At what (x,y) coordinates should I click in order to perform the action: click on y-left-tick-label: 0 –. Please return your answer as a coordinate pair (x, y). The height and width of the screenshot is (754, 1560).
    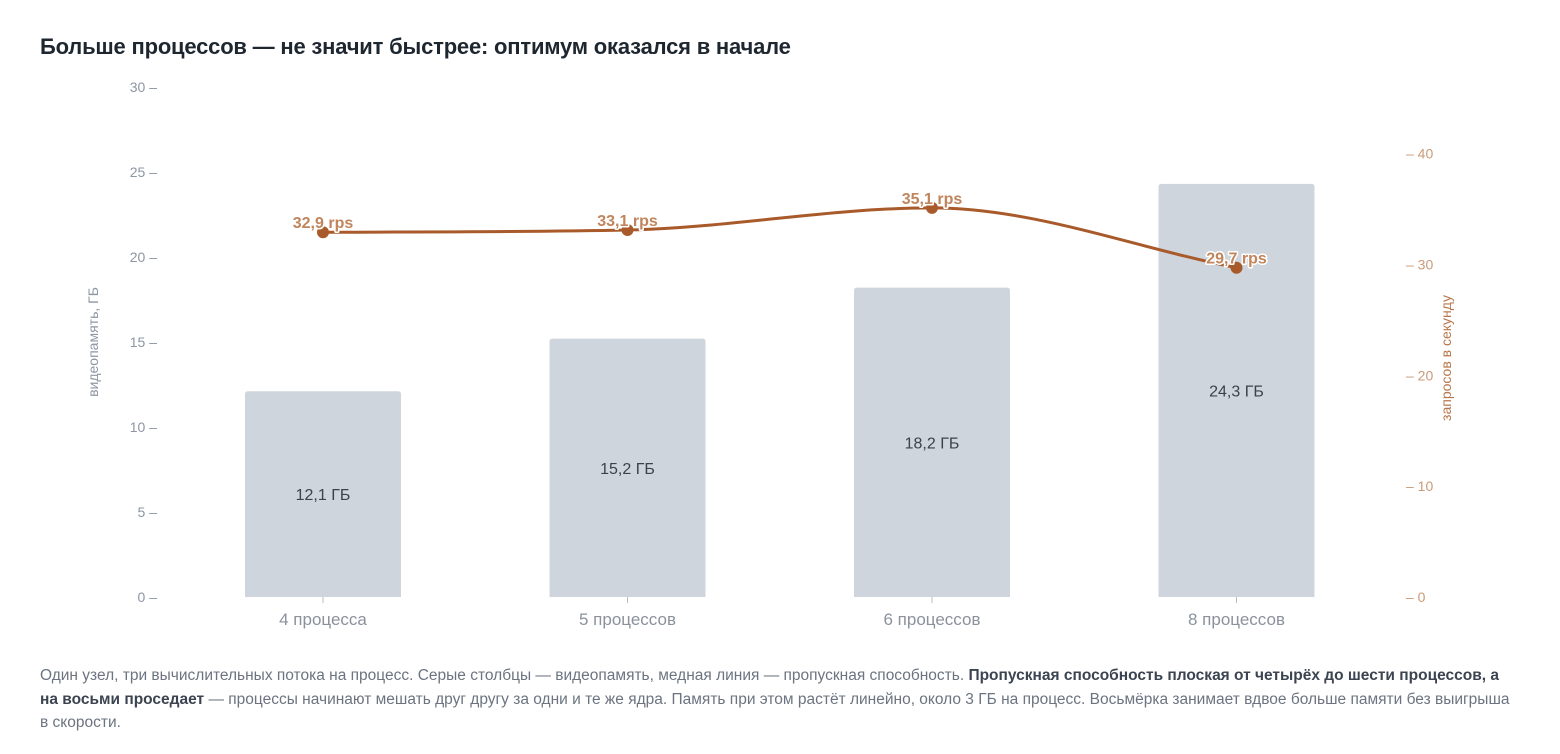
    Looking at the image, I should click on (148, 597).